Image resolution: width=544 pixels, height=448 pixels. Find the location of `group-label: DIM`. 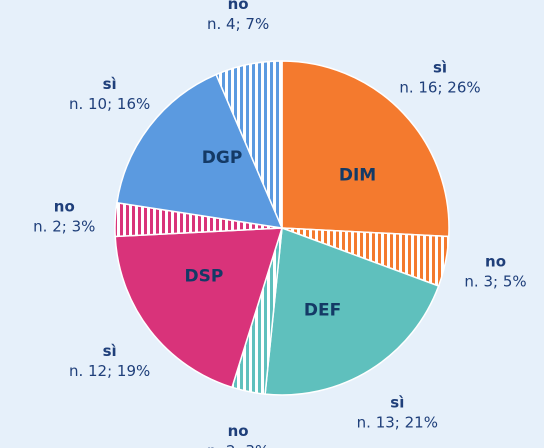

group-label: DIM is located at coordinates (357, 175).